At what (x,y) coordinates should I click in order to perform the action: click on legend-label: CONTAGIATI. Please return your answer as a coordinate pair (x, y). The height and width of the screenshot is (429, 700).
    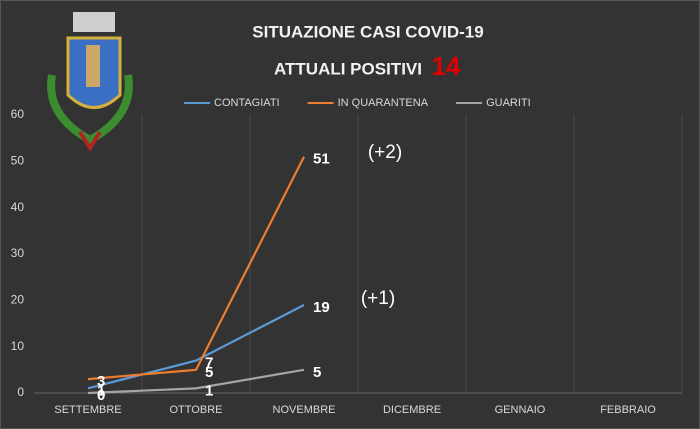
    Looking at the image, I should click on (247, 103).